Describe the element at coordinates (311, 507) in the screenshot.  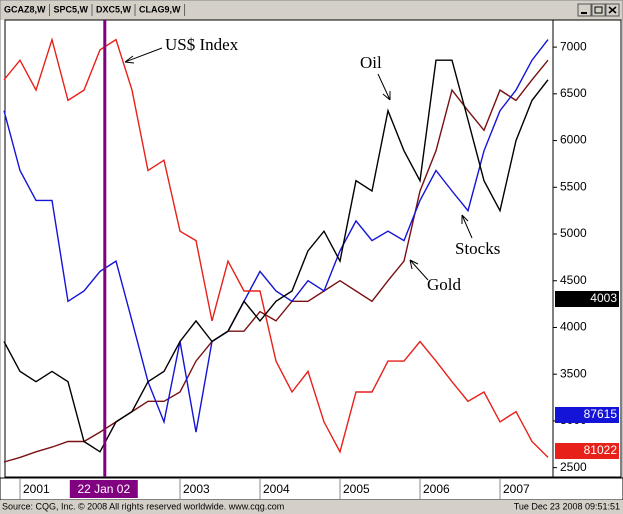
I see `status-bar` at that location.